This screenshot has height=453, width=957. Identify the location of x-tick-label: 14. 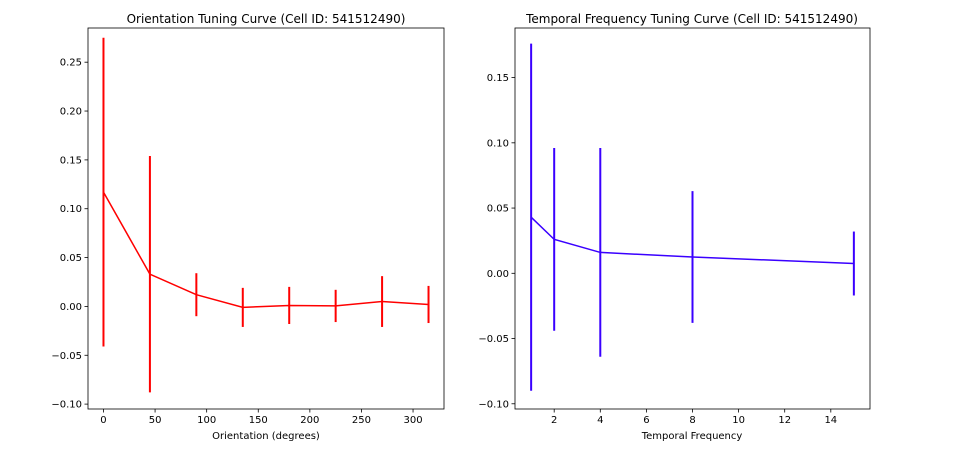
(830, 420).